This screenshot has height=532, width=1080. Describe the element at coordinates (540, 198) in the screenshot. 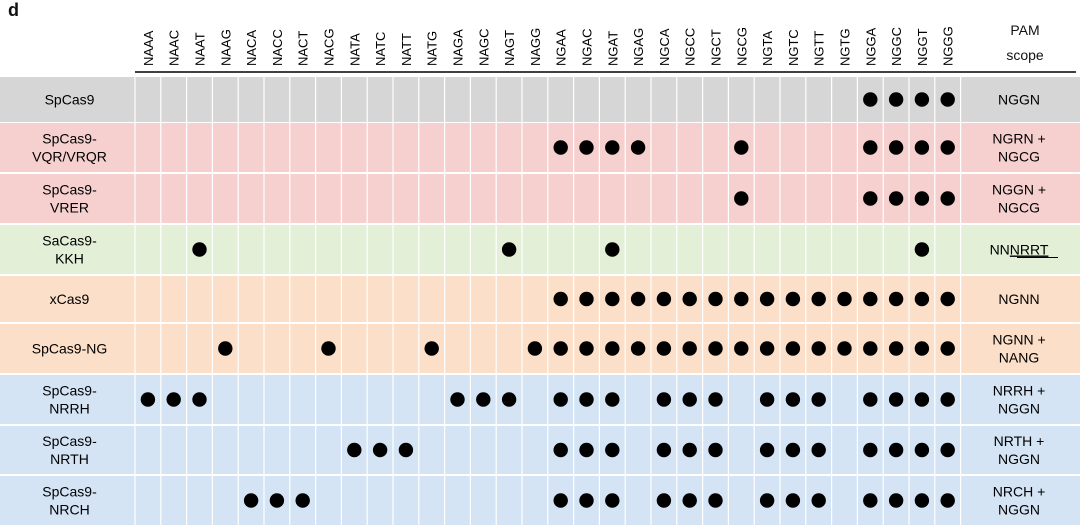

I see `row-spcas9-vrer: SpCas9- VRER NGGN + NGCG` at that location.